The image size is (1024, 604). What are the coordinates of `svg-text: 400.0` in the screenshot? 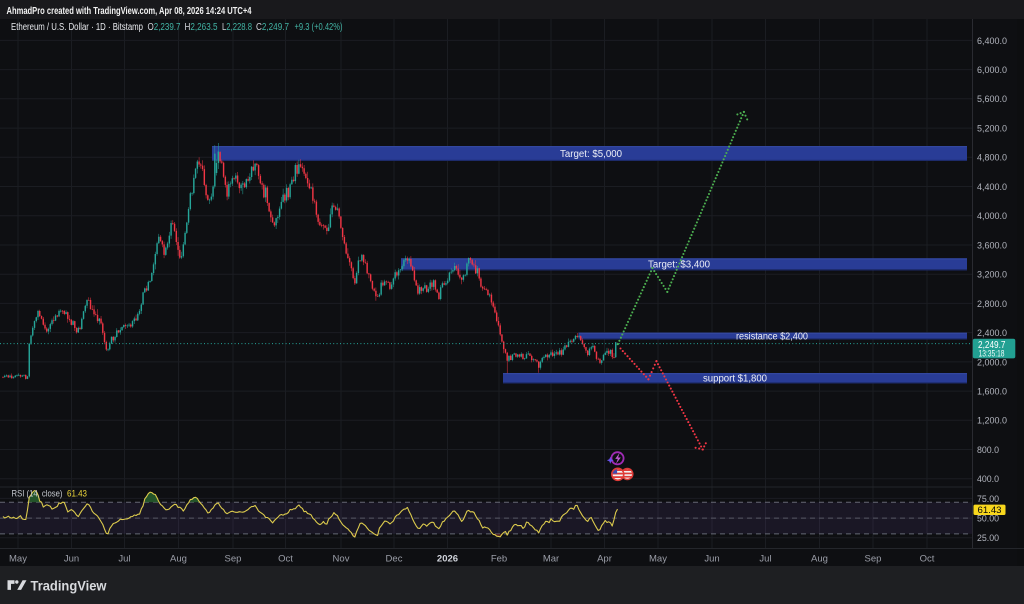 It's located at (988, 479).